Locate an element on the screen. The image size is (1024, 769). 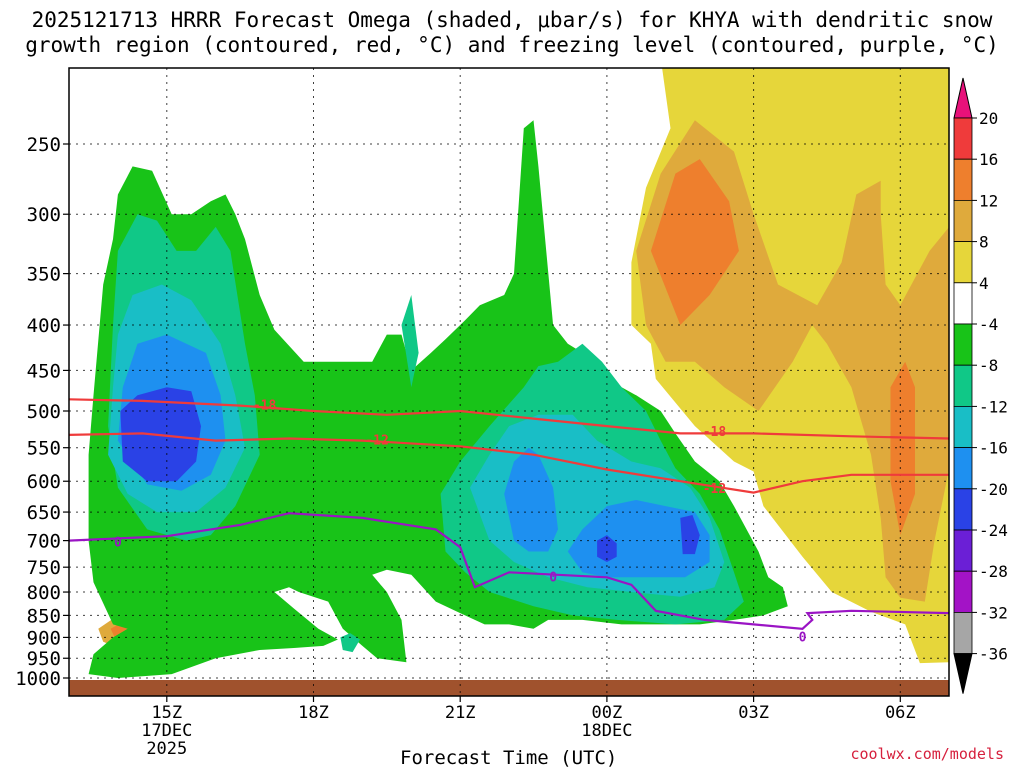
colorbar-top-arrow is located at coordinates (963, 98).